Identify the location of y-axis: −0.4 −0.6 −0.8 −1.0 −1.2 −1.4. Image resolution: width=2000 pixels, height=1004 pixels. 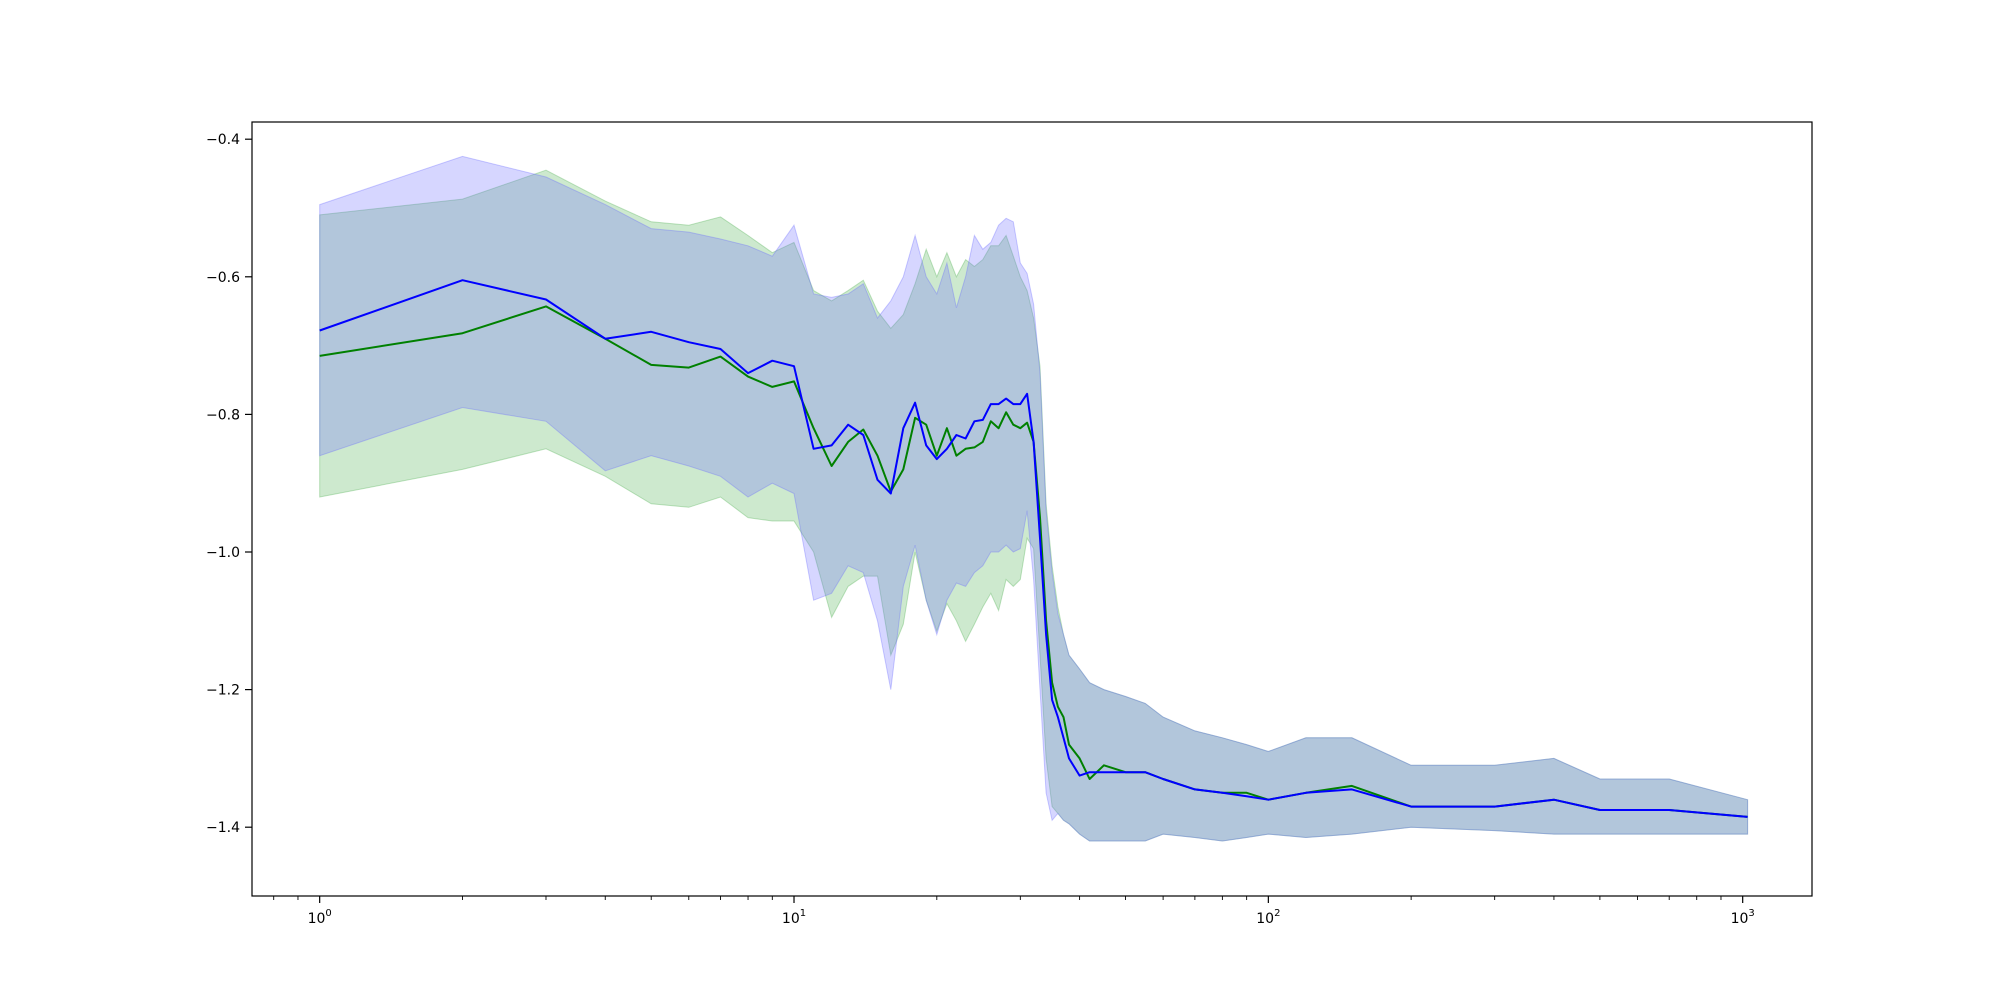
(229, 484).